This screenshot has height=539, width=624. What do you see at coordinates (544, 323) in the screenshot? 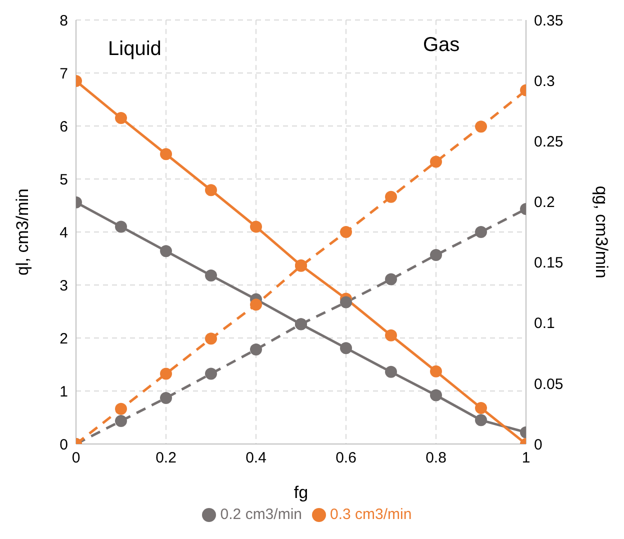
I see `y2-tick-label: 0.1` at bounding box center [544, 323].